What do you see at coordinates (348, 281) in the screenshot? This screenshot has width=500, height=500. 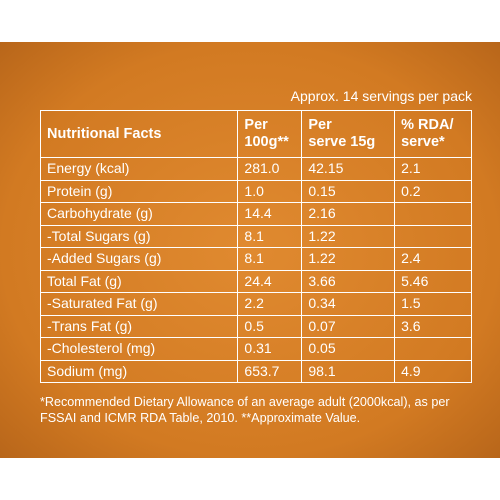 I see `table-cell: 3.66` at bounding box center [348, 281].